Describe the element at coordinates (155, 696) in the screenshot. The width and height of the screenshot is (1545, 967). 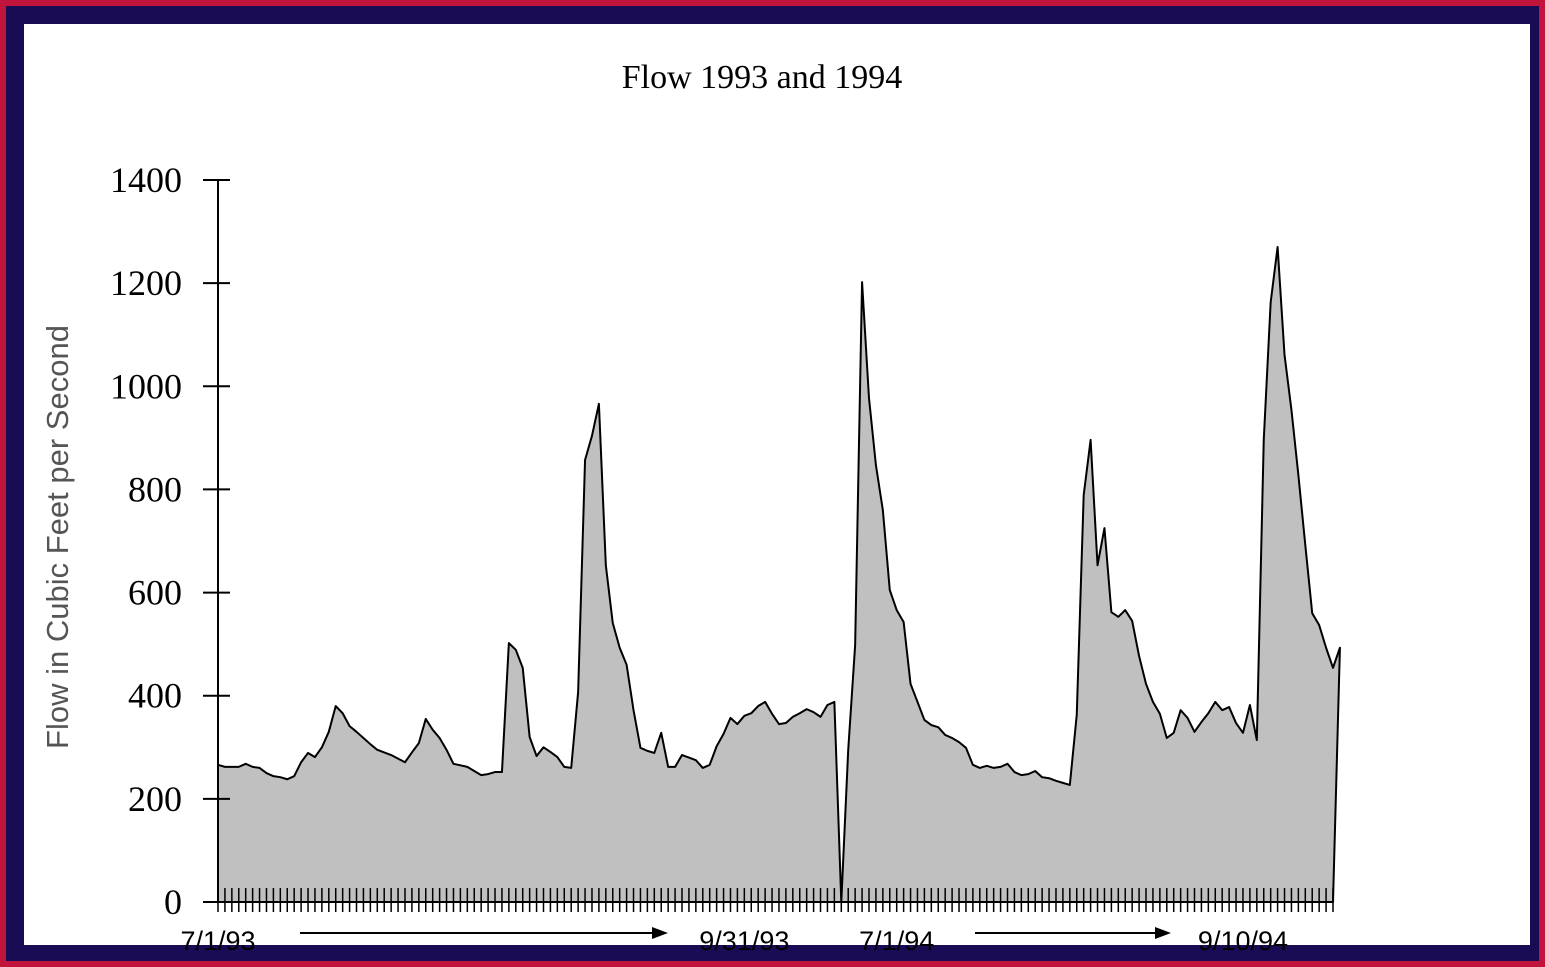
I see `y-tick-label: 400` at that location.